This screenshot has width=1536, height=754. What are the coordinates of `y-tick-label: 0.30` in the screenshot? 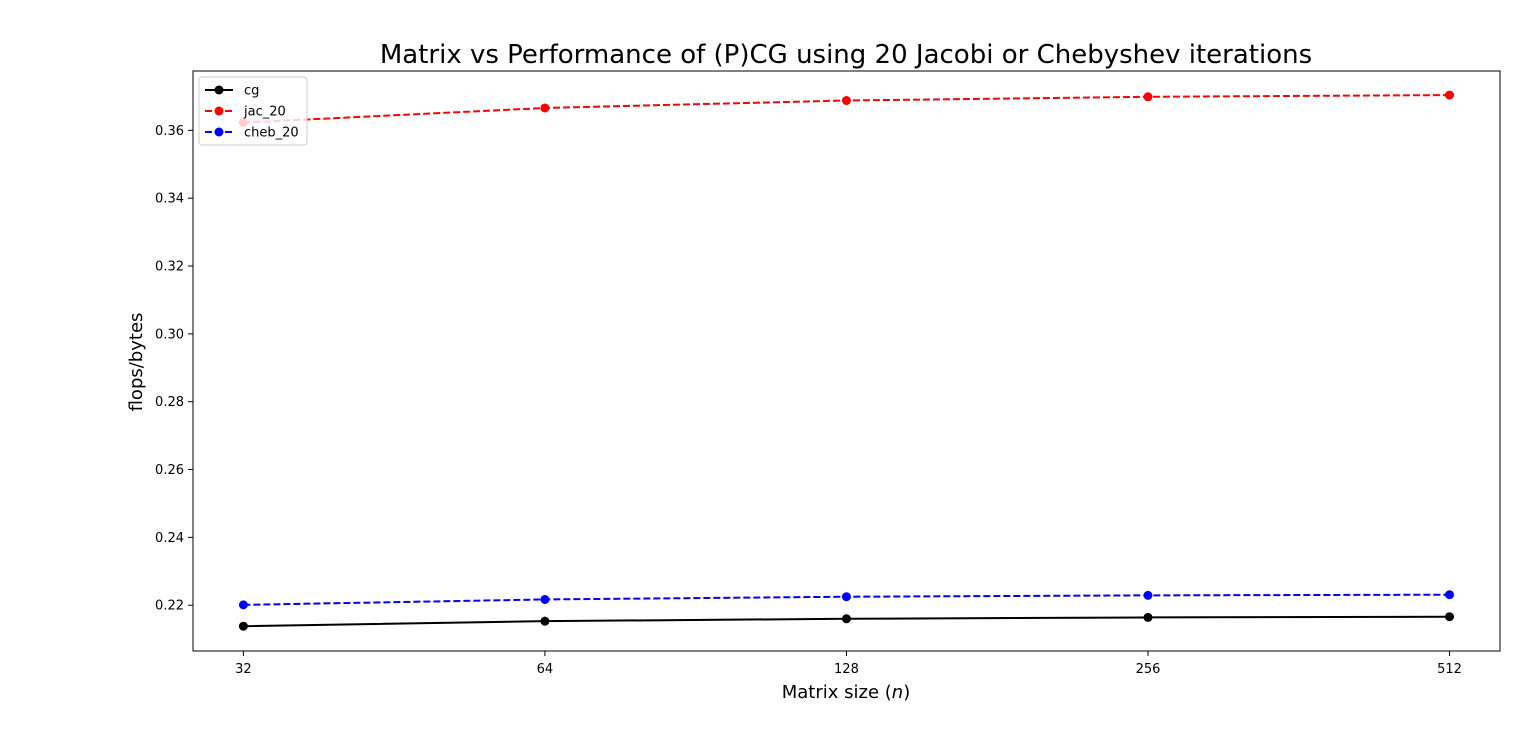 It's located at (169, 334).